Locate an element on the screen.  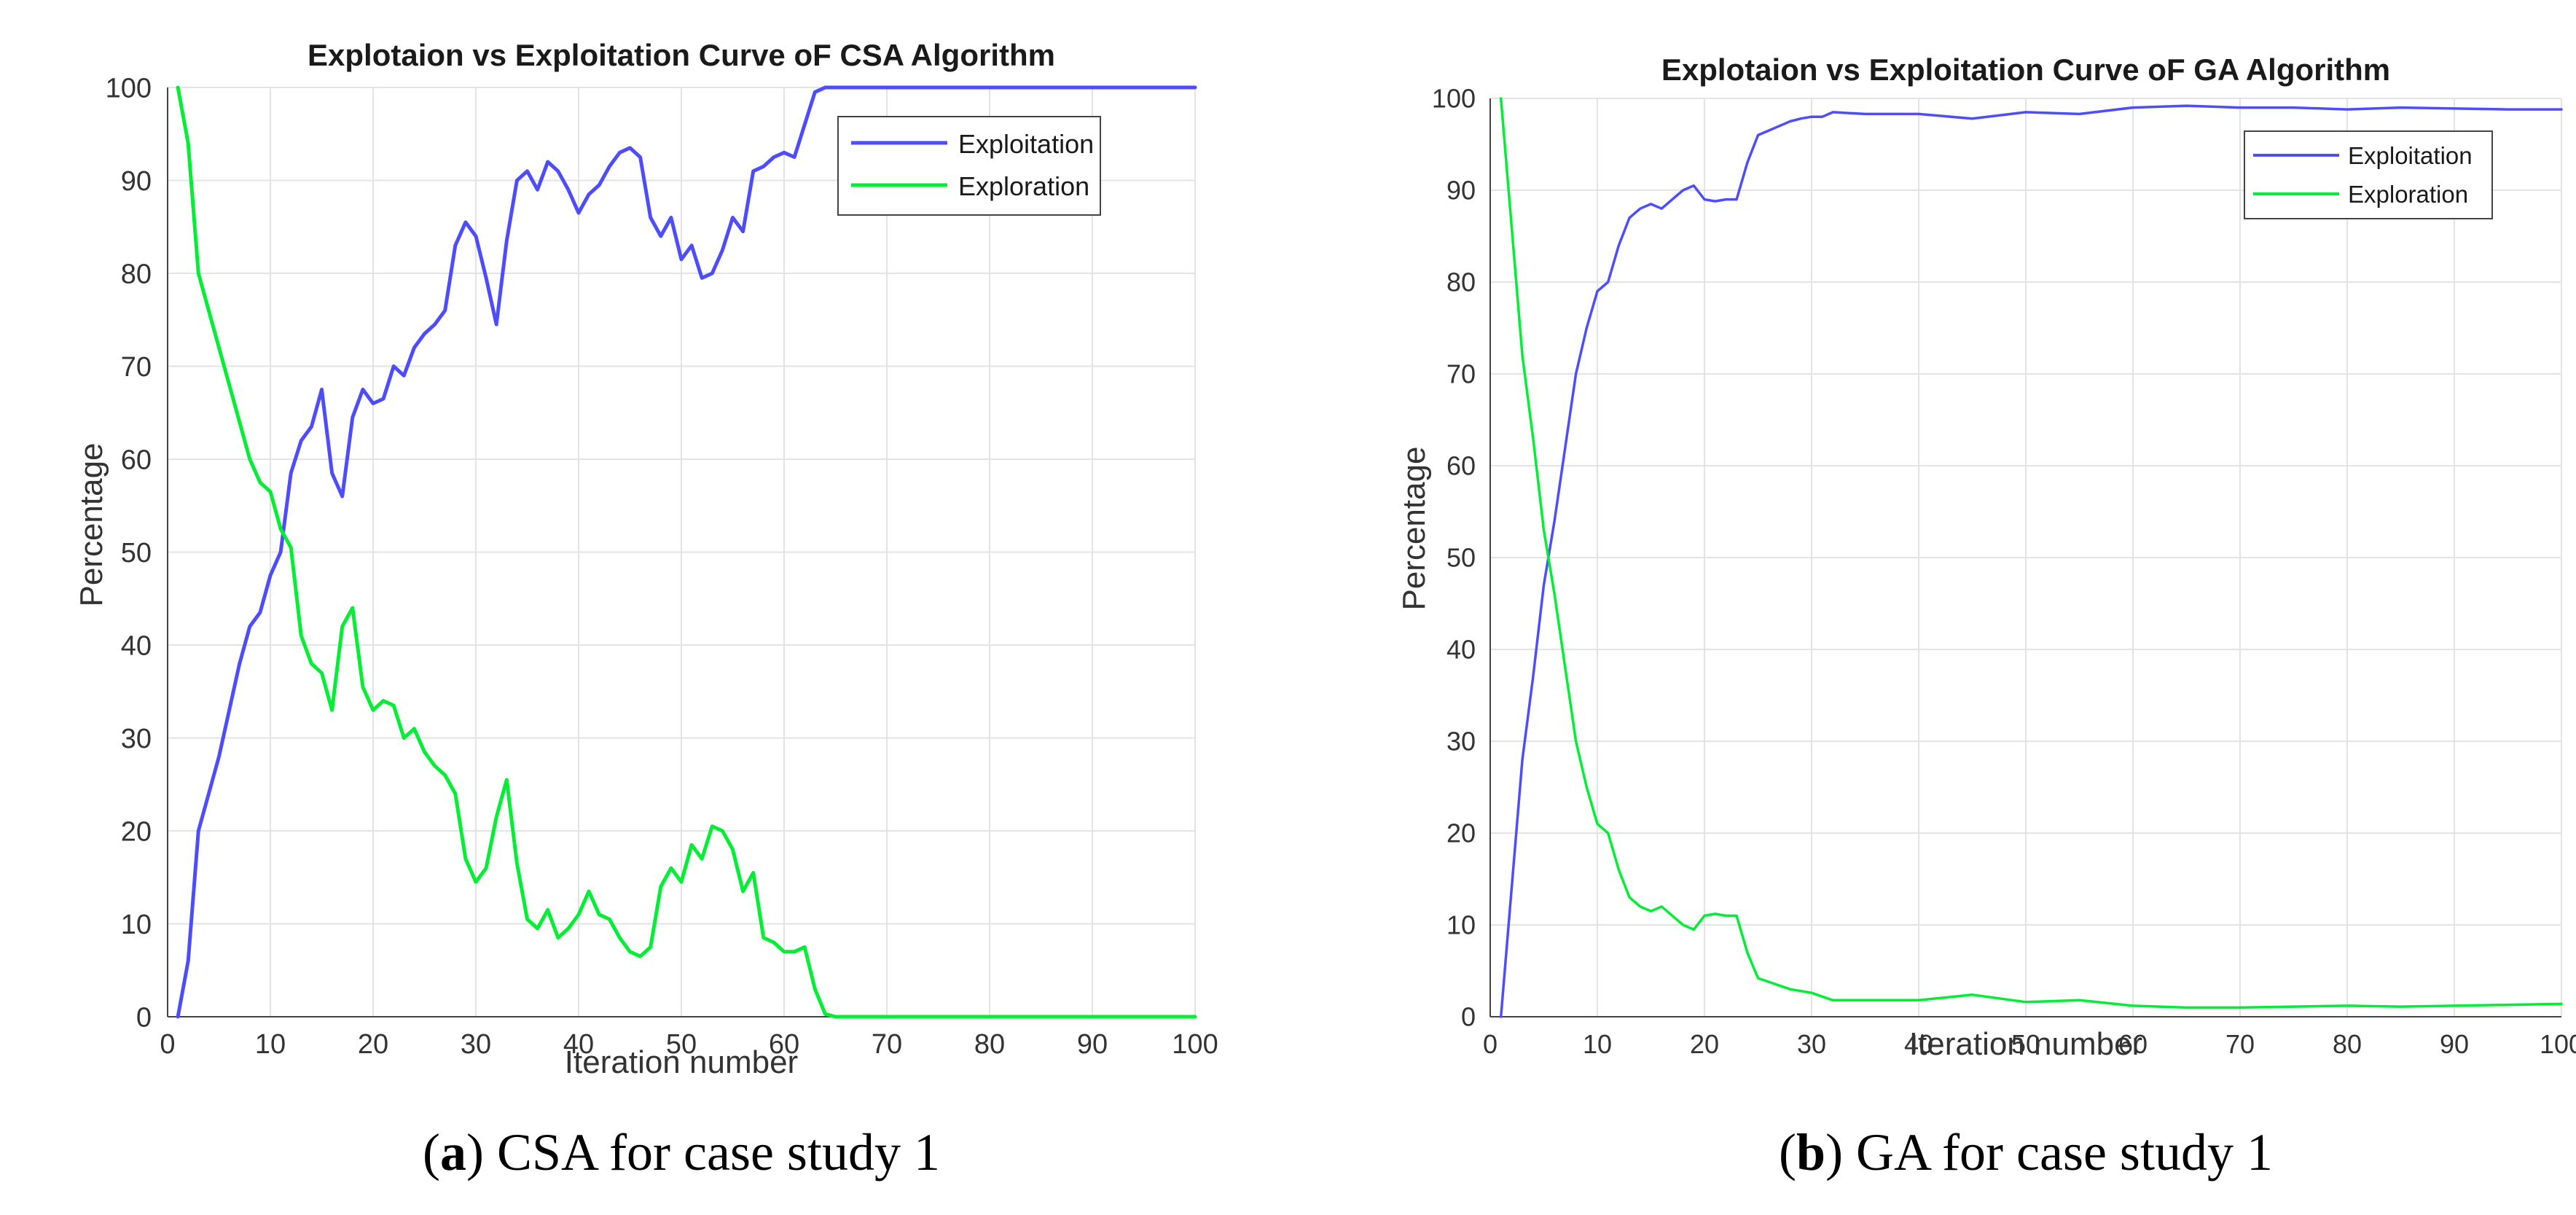
caption-text: ) CSA for case study 1 is located at coordinates (703, 1152).